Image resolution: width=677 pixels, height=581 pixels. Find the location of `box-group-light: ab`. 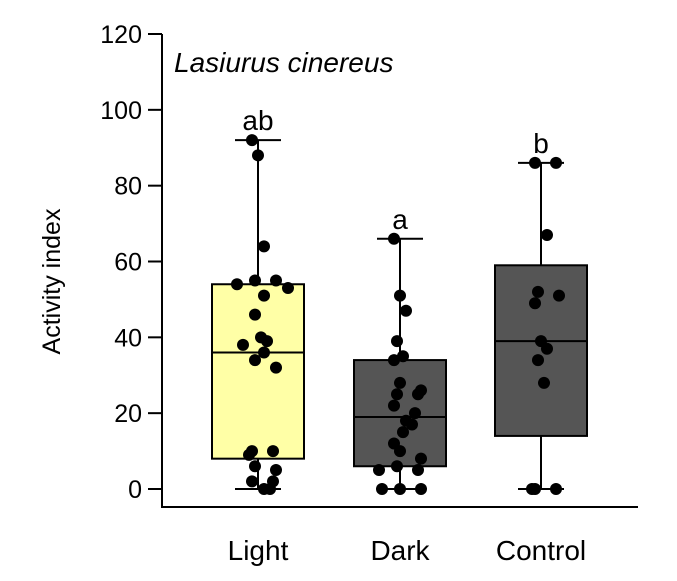

box-group-light: ab is located at coordinates (258, 300).